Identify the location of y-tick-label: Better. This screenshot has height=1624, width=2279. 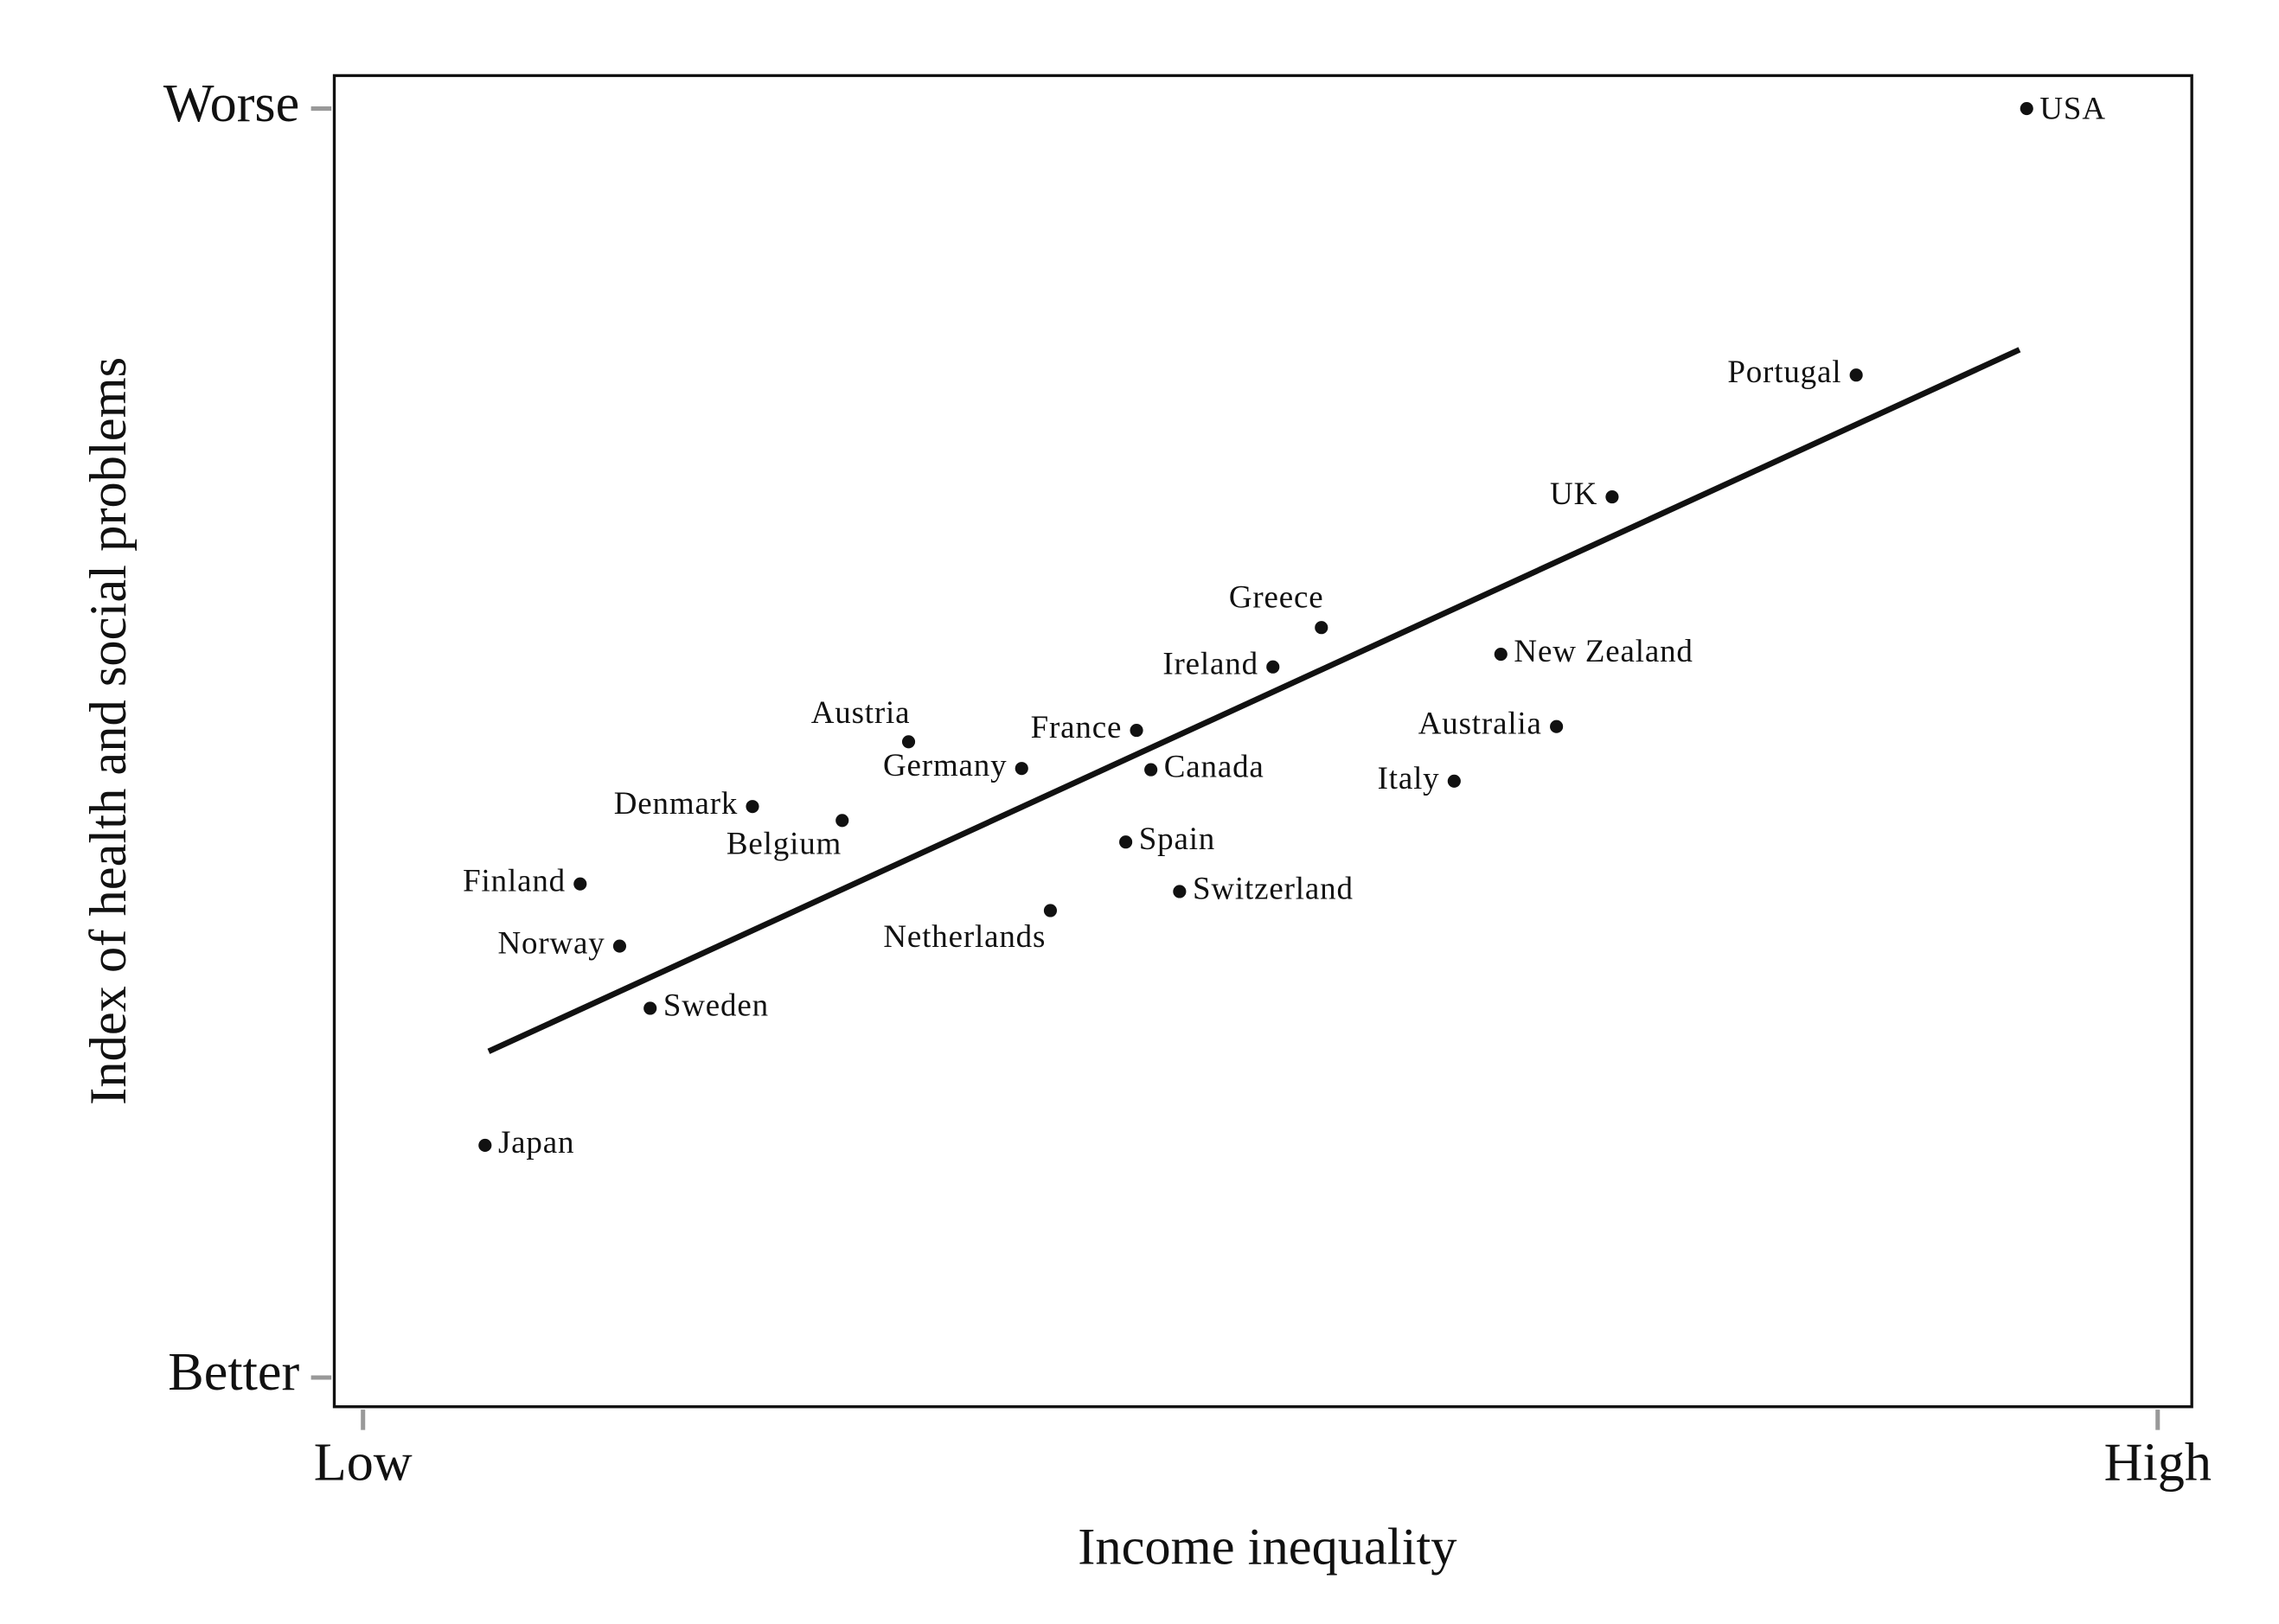
(234, 1372).